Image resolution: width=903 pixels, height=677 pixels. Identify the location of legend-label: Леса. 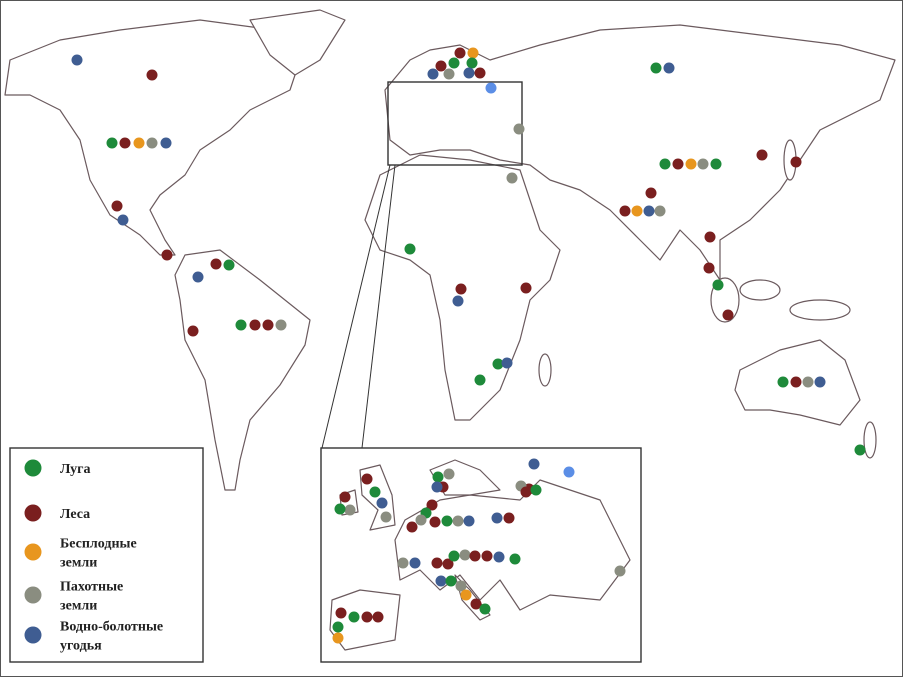
(75, 514).